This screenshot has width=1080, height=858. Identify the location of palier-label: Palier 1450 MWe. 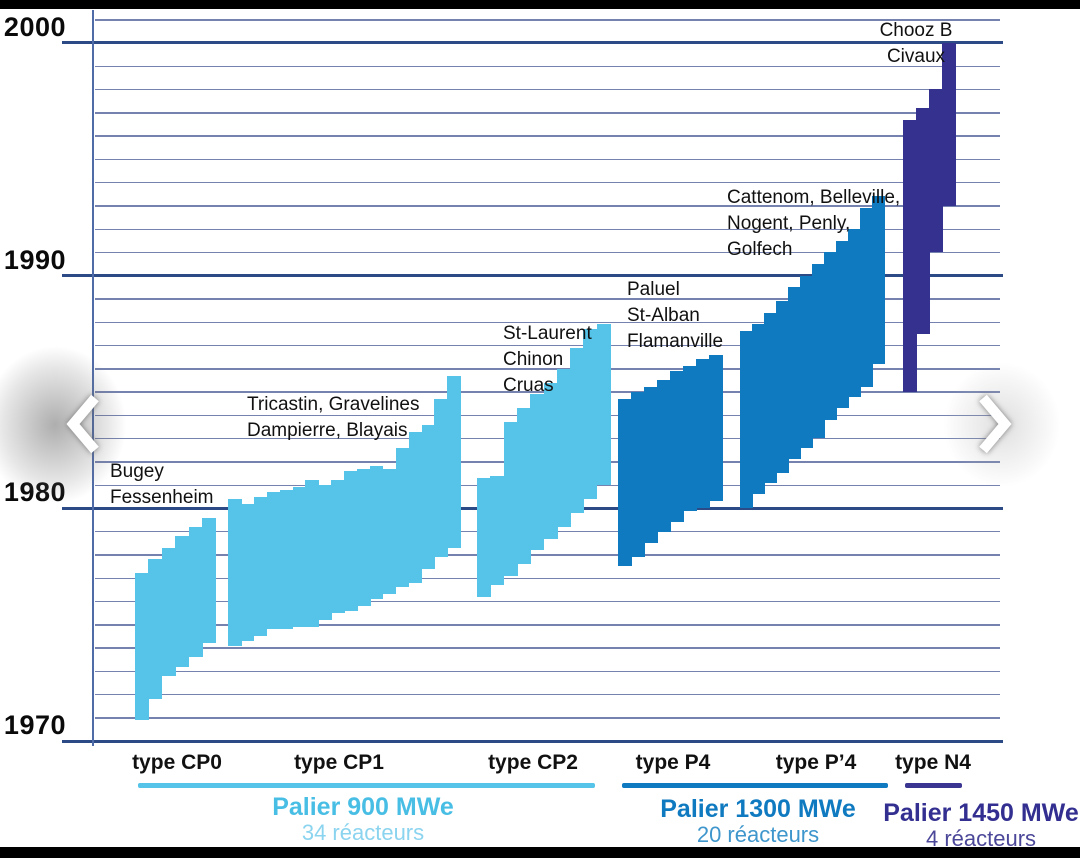
(981, 813).